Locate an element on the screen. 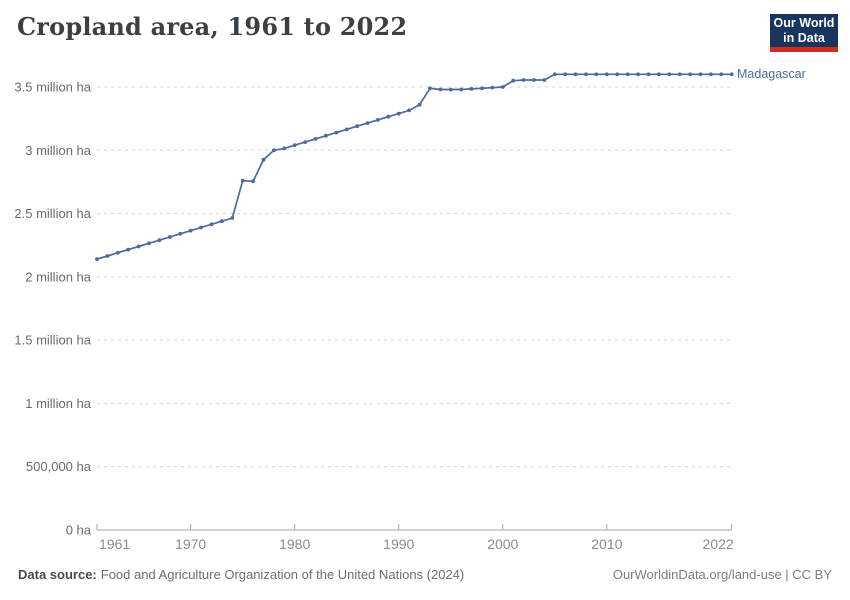  y-tick-label: 1 million ha is located at coordinates (58, 403).